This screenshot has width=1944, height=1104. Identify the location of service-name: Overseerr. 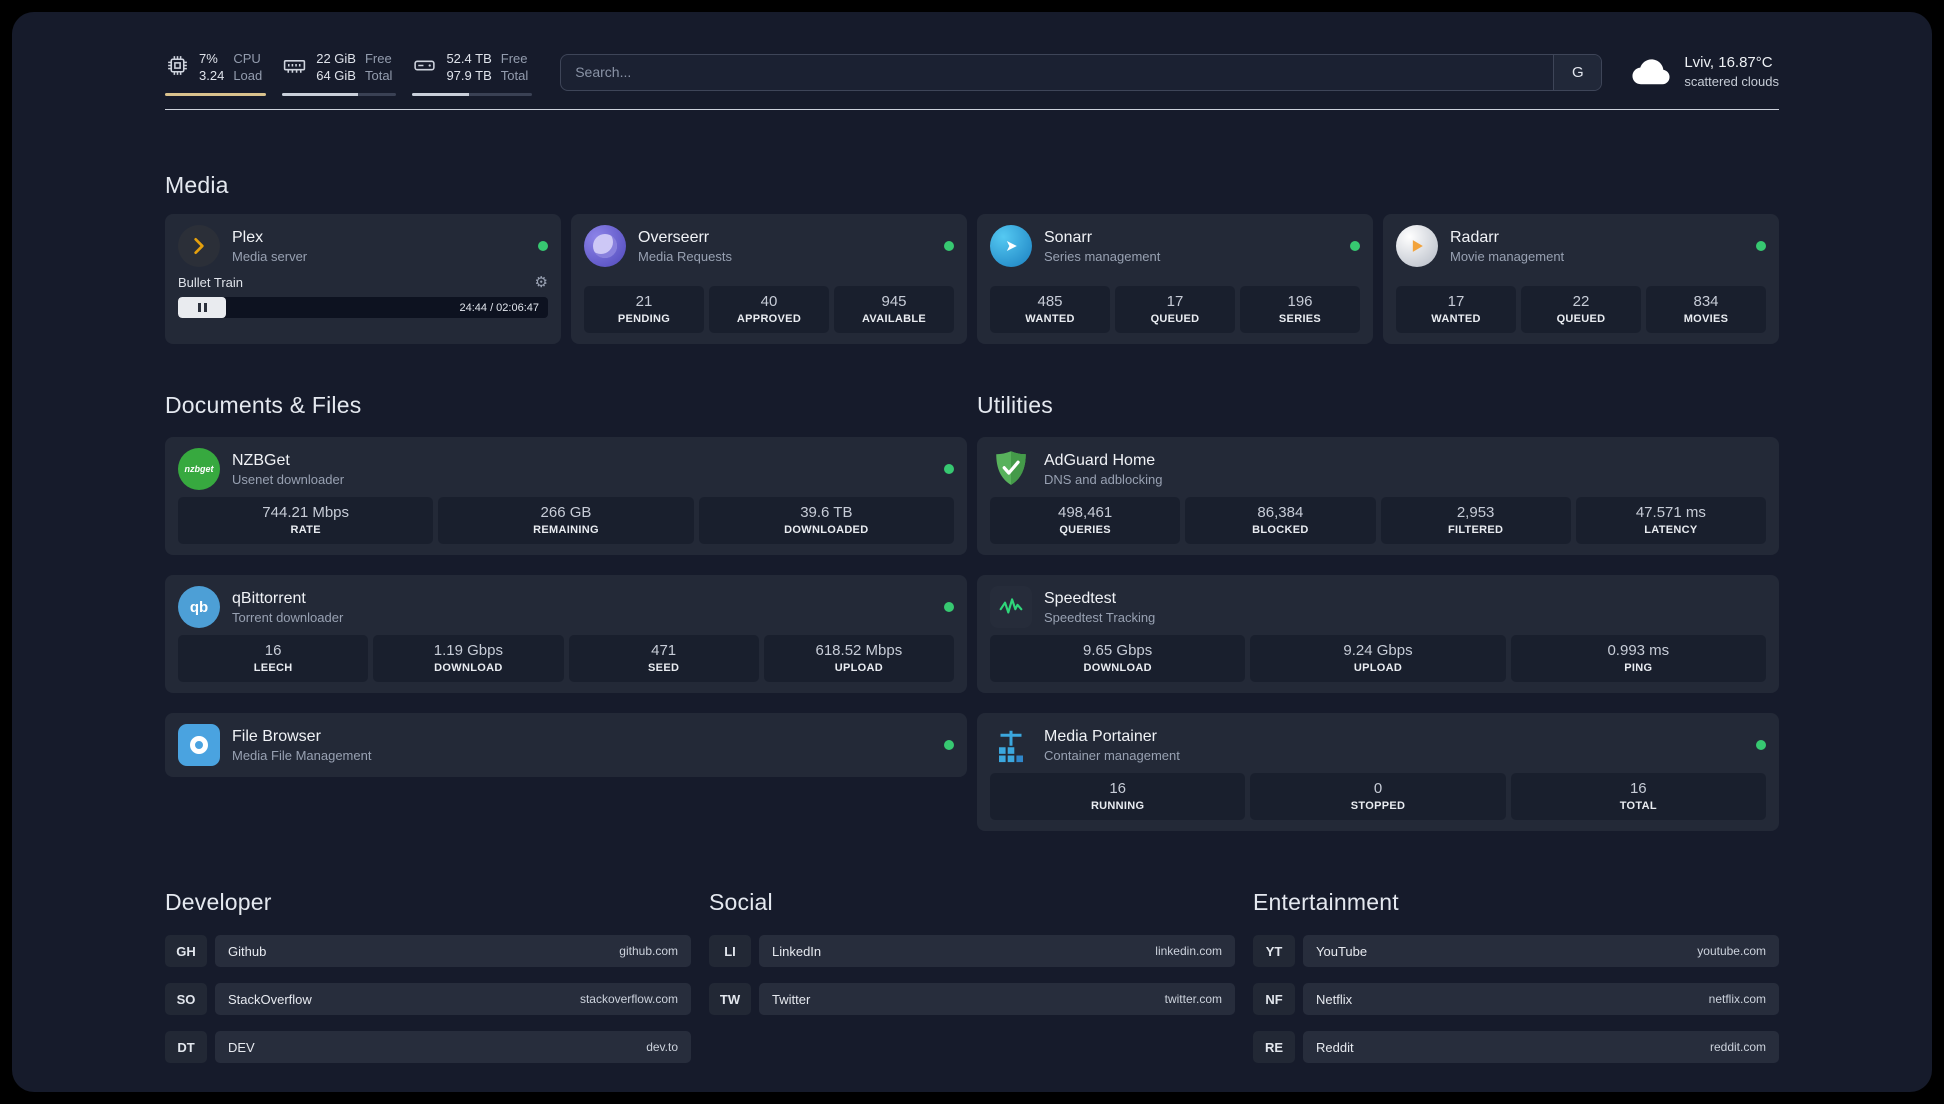
(674, 237).